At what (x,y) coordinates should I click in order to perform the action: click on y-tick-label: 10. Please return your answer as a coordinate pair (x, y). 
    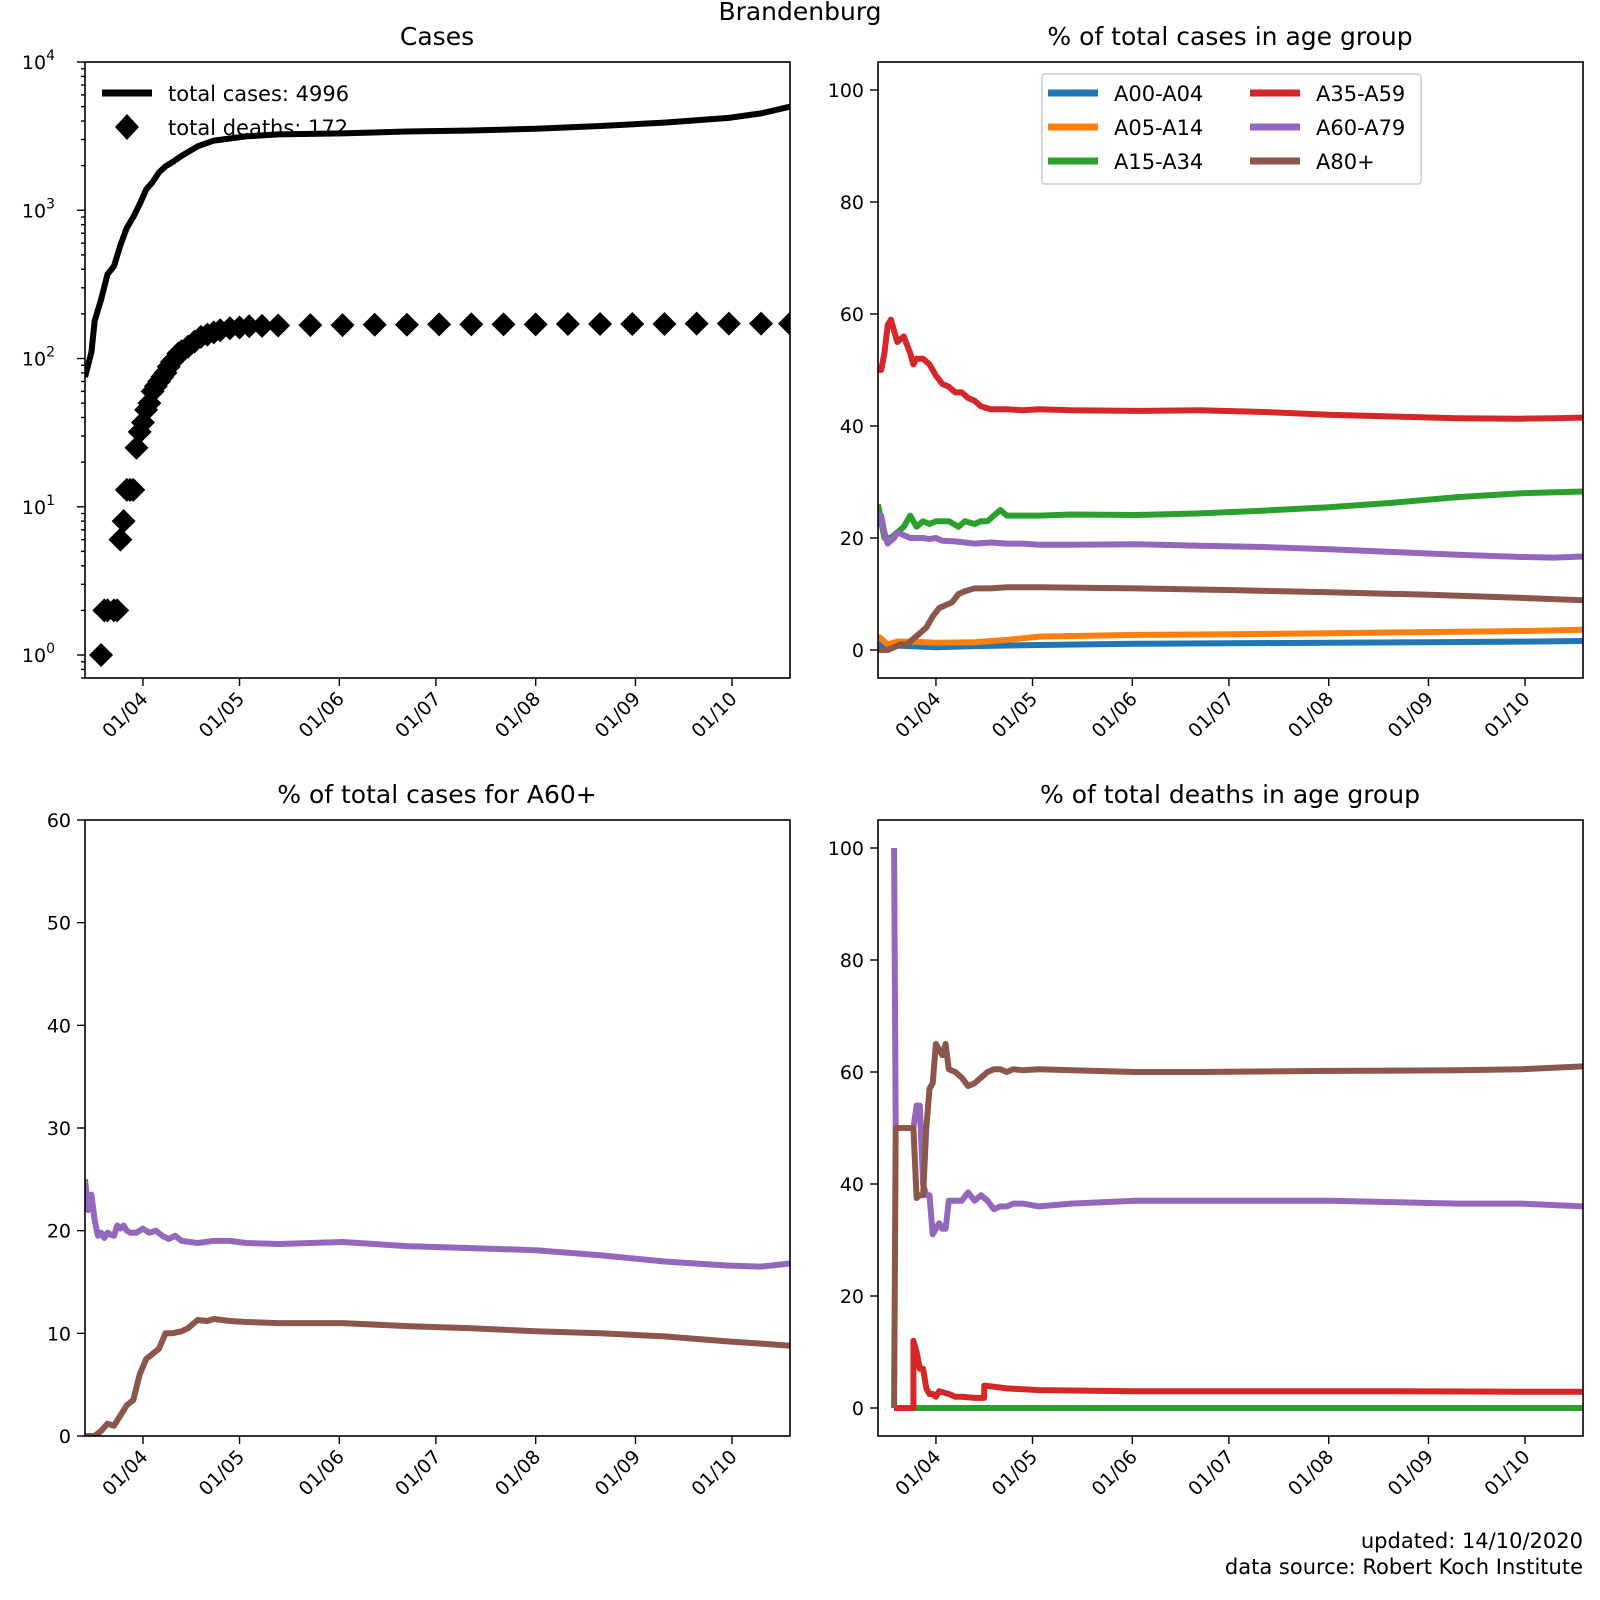
    Looking at the image, I should click on (59, 1334).